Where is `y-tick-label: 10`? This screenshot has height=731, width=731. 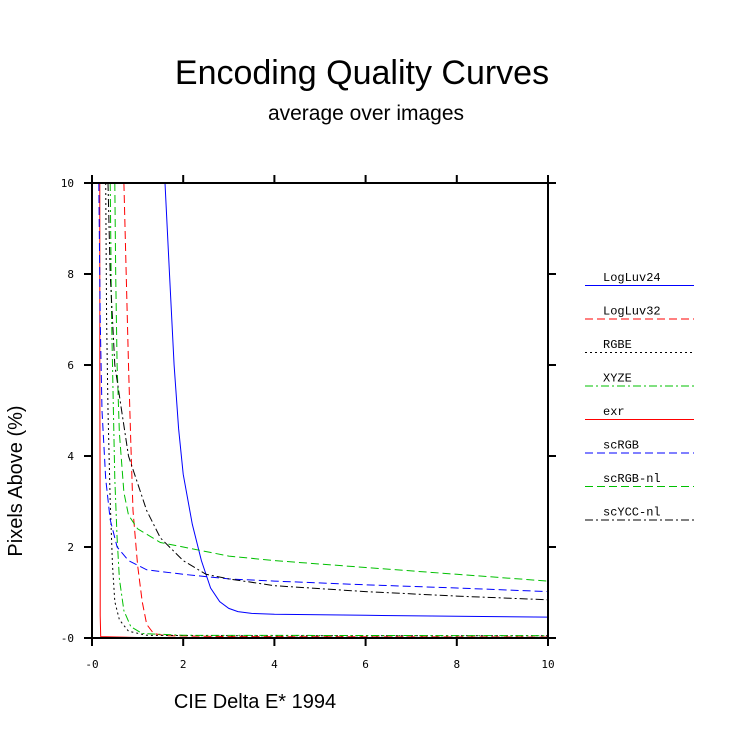 y-tick-label: 10 is located at coordinates (67, 183).